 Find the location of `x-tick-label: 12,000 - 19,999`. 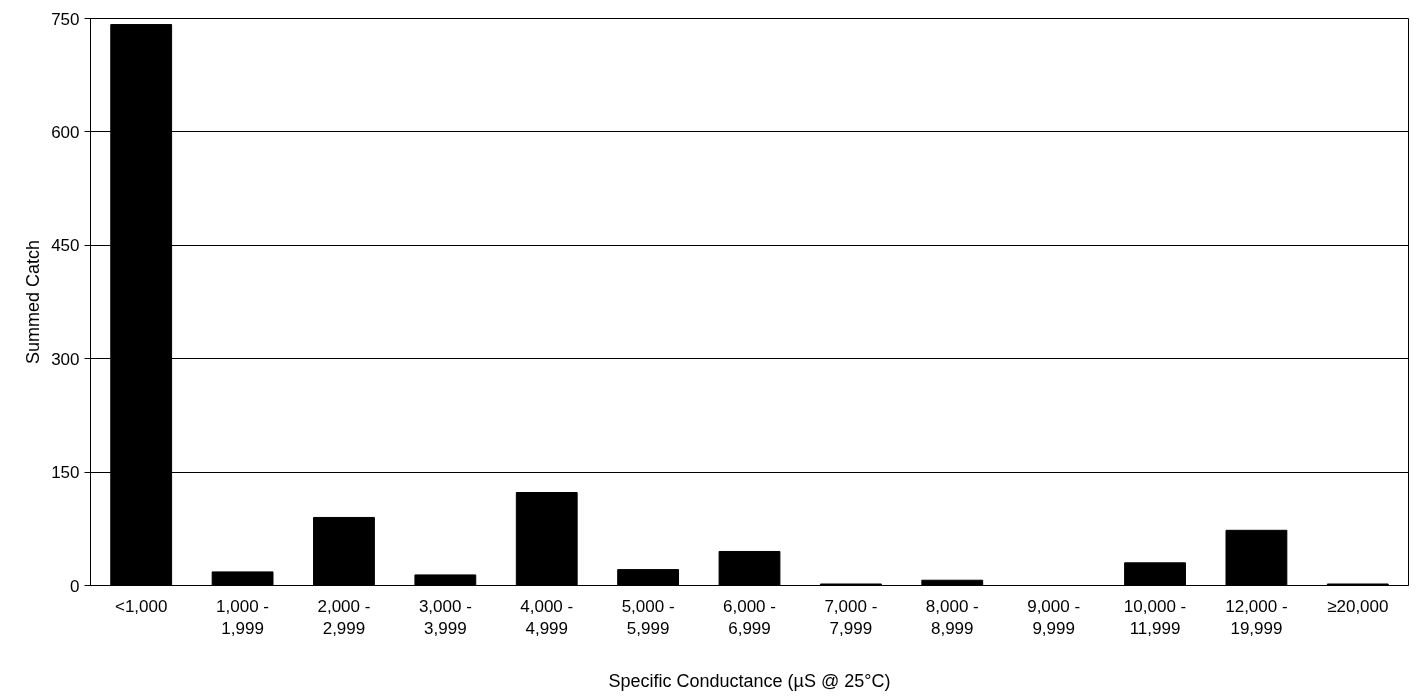

x-tick-label: 12,000 - 19,999 is located at coordinates (1256, 617).